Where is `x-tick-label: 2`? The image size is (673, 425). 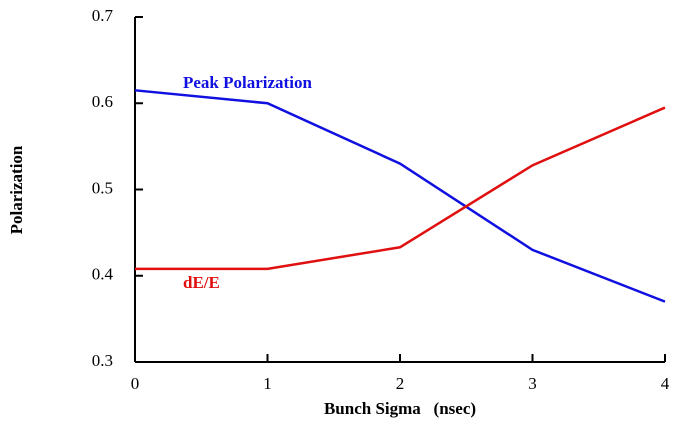 x-tick-label: 2 is located at coordinates (400, 383).